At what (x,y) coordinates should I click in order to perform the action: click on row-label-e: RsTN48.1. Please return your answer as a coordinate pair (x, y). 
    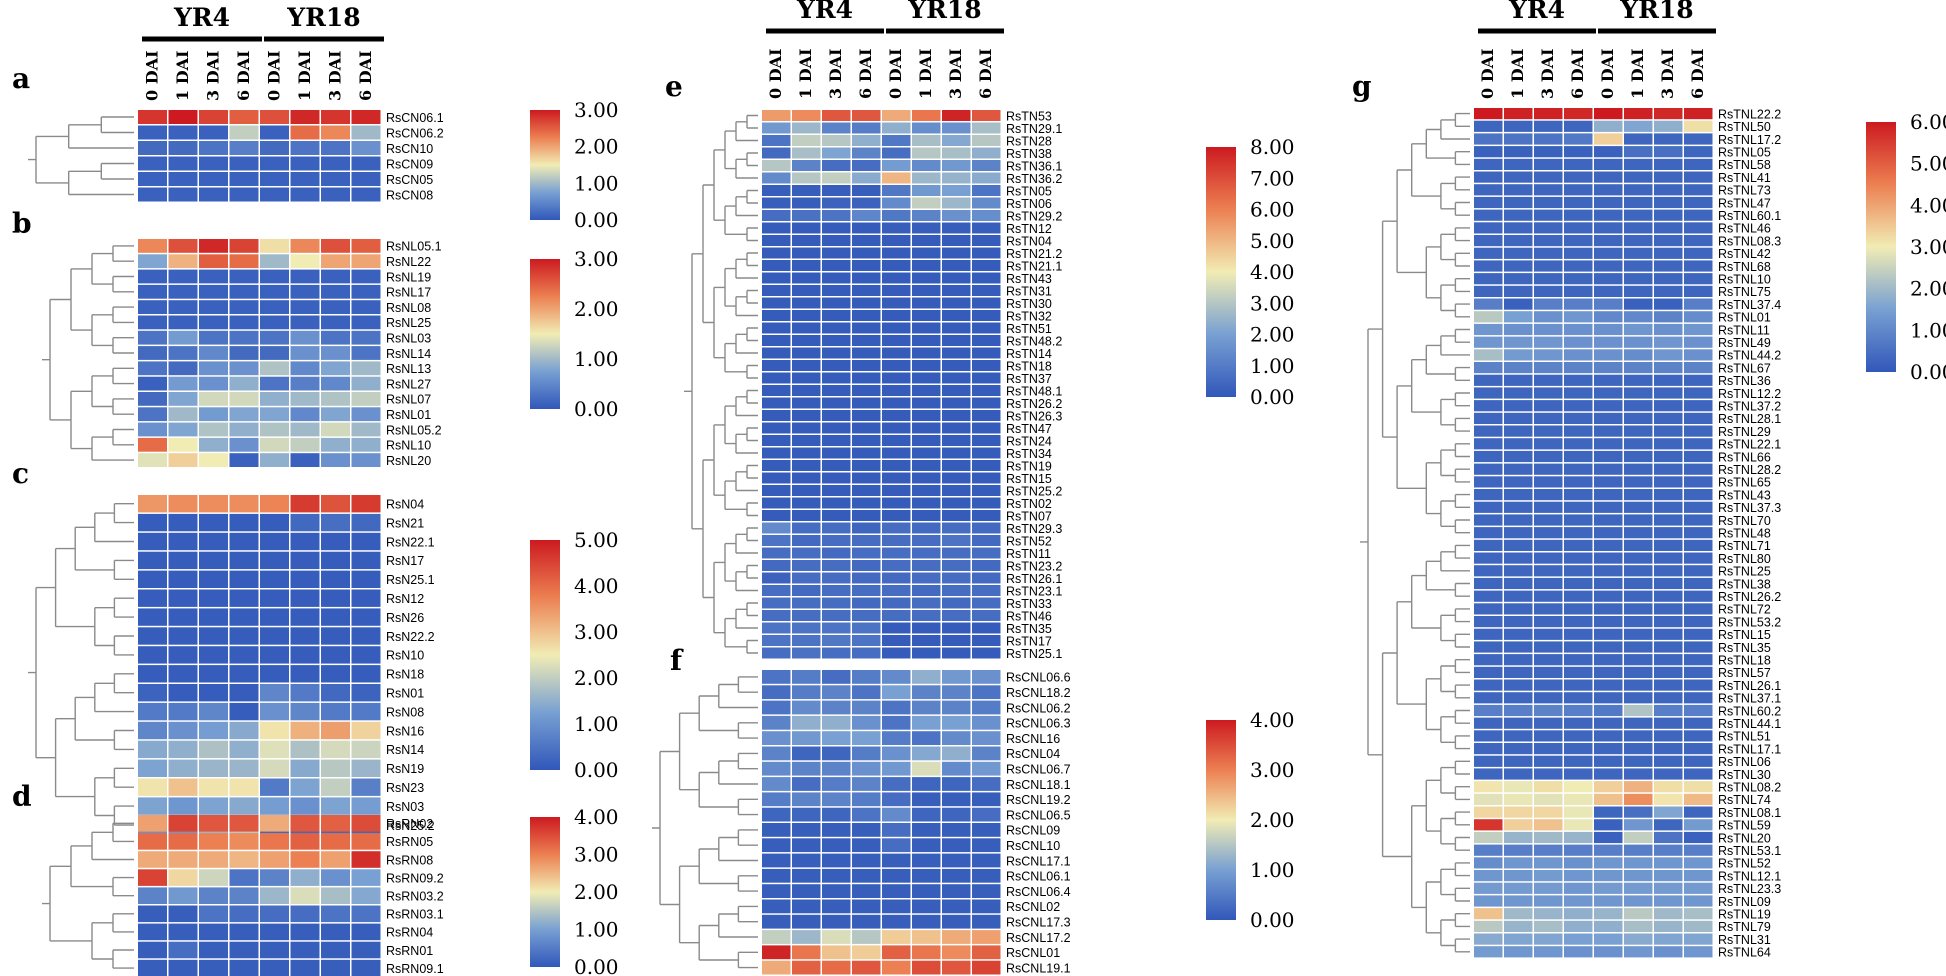
    Looking at the image, I should click on (1034, 391).